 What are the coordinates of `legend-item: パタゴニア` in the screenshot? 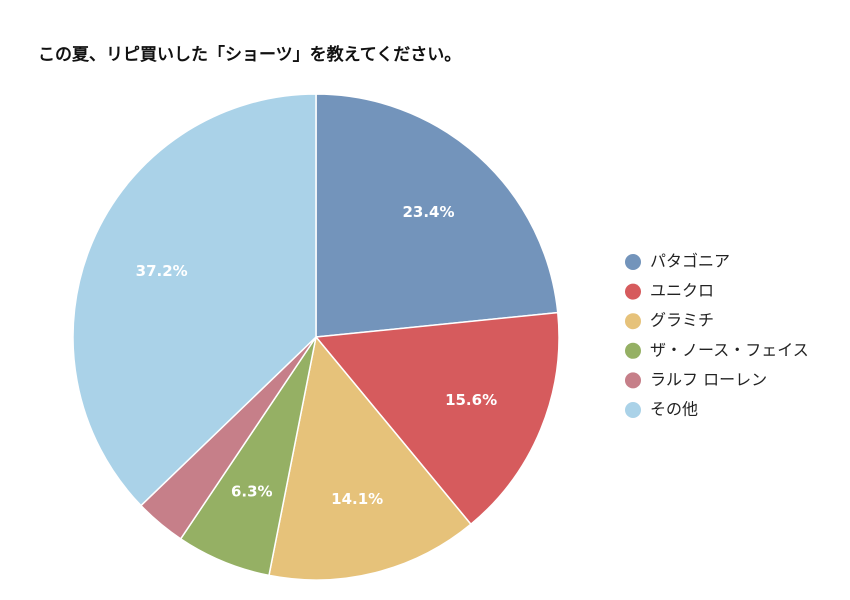 It's located at (677, 261).